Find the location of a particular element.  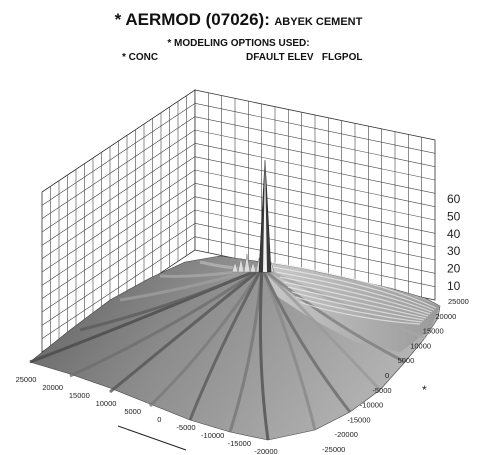

x-tick-label: -20000 is located at coordinates (265, 451).